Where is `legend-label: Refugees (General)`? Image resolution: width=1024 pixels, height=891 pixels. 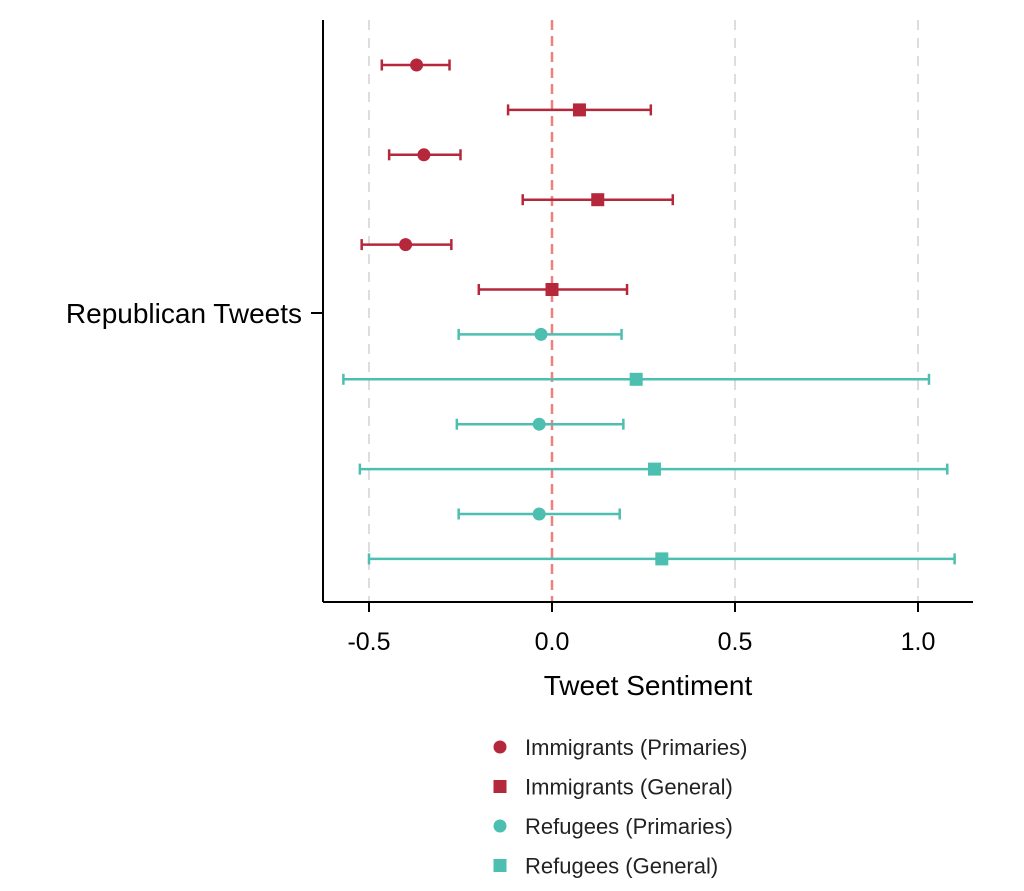 legend-label: Refugees (General) is located at coordinates (621, 866).